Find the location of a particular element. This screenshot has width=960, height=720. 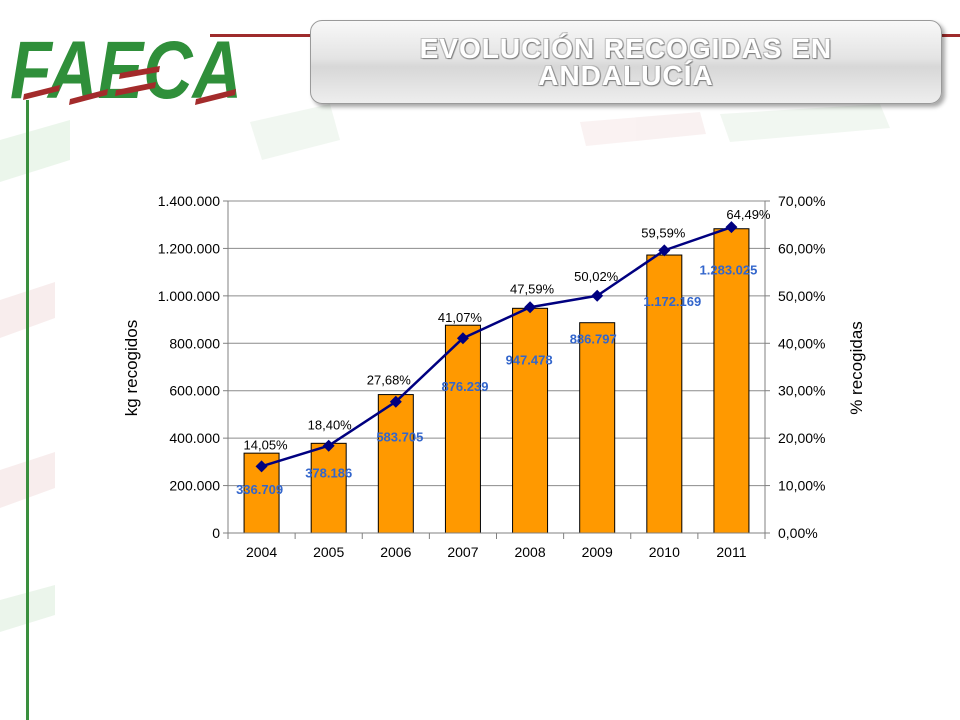

y2-axis-title: % recogidas is located at coordinates (856, 368).